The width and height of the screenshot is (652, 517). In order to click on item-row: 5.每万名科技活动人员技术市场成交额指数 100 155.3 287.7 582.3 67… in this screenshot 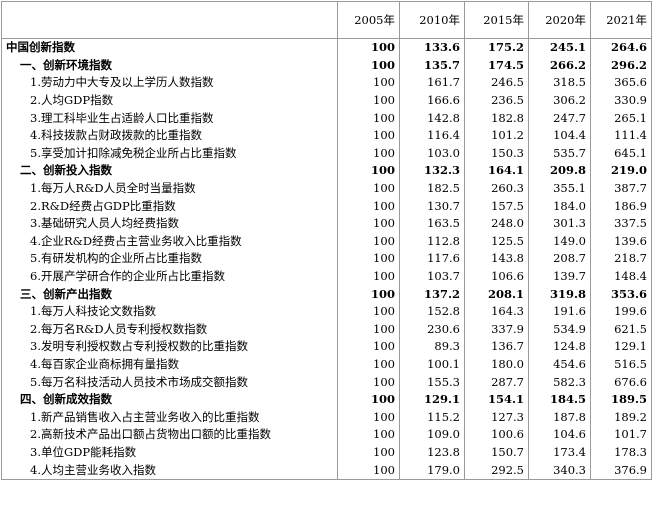, I will do `click(326, 382)`.